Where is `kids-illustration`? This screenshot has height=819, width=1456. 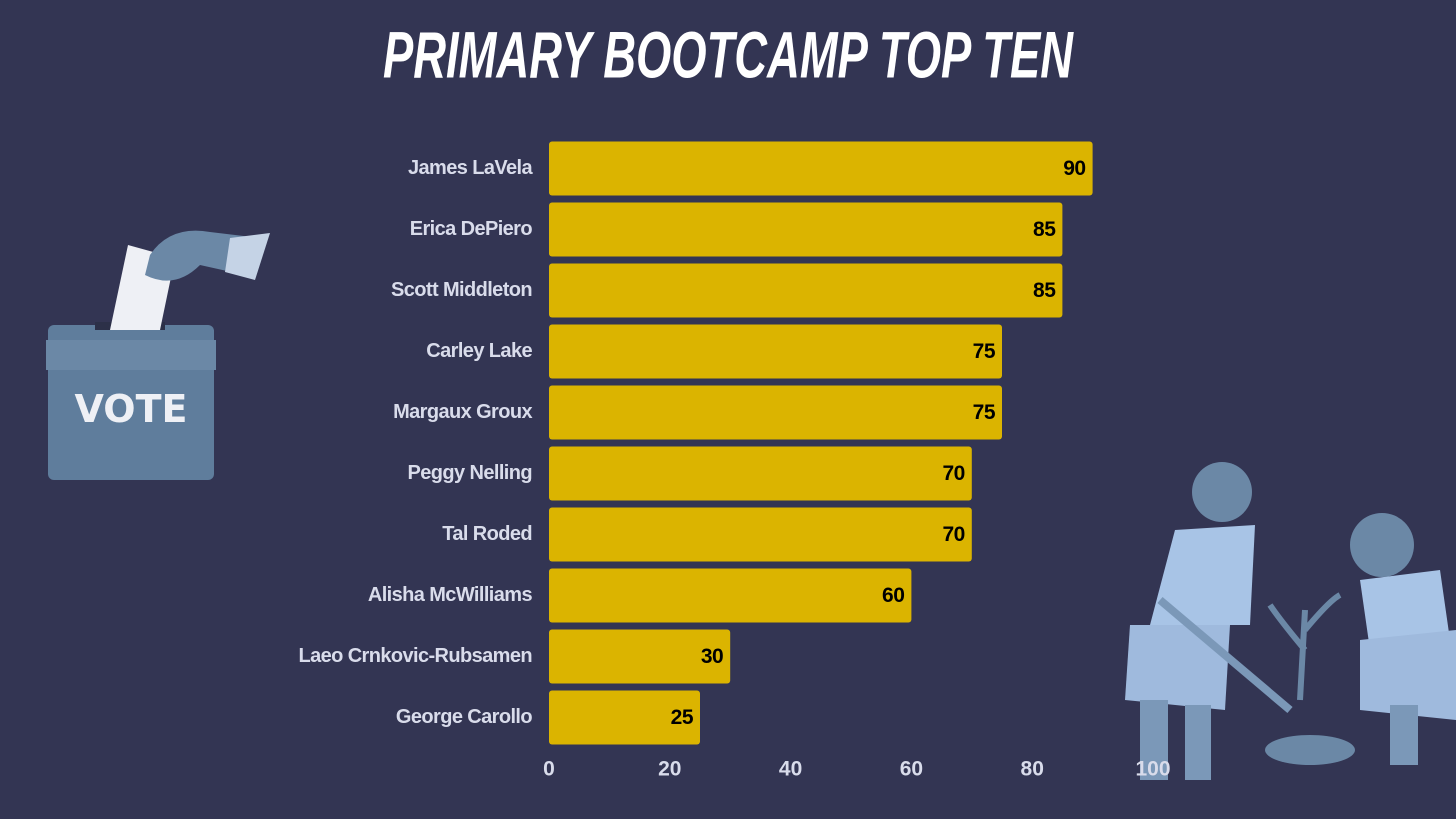 kids-illustration is located at coordinates (1290, 621).